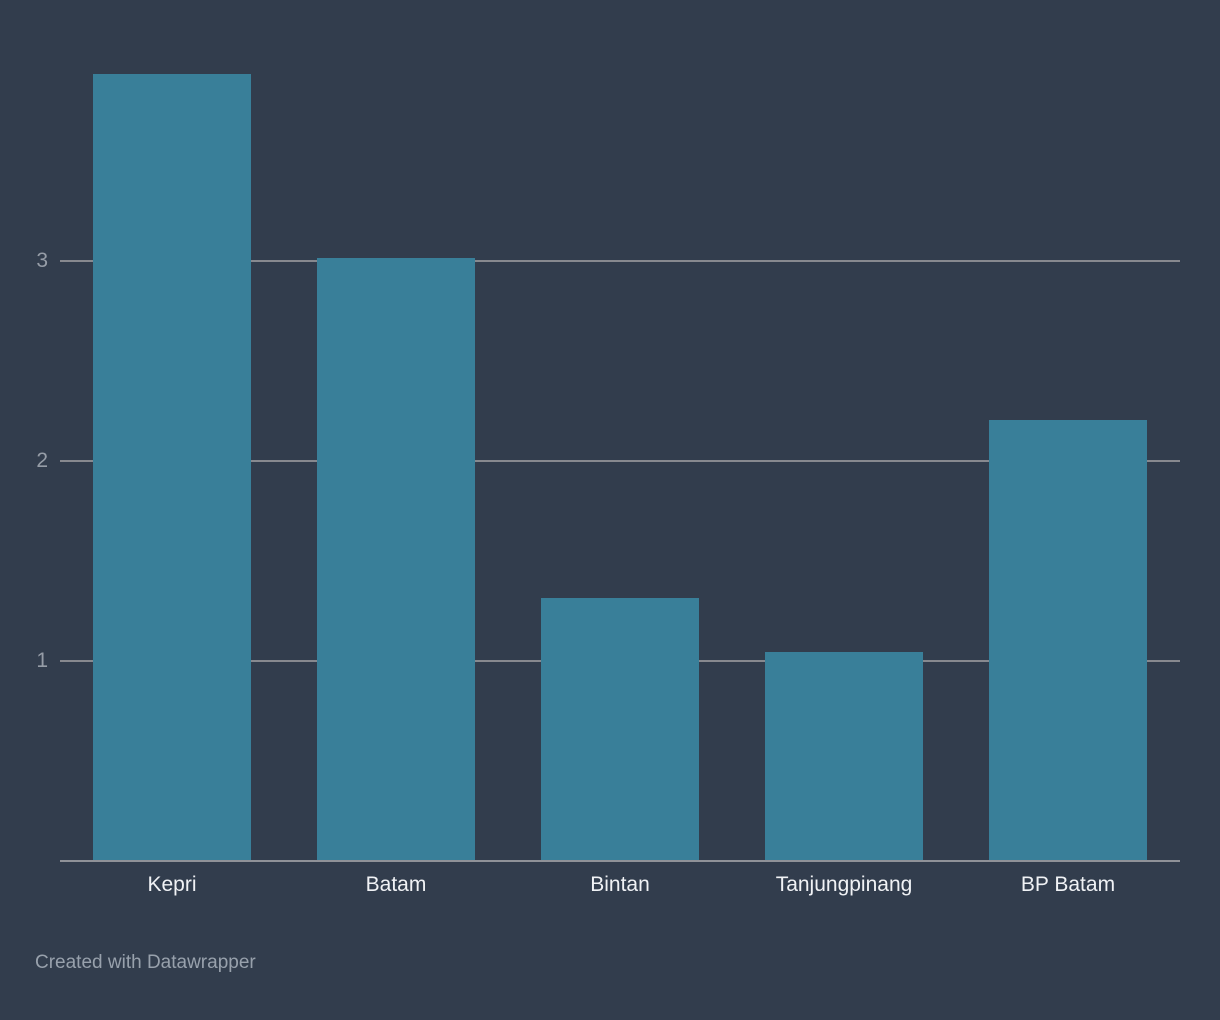 Image resolution: width=1220 pixels, height=1020 pixels. Describe the element at coordinates (396, 559) in the screenshot. I see `bar-batam` at that location.